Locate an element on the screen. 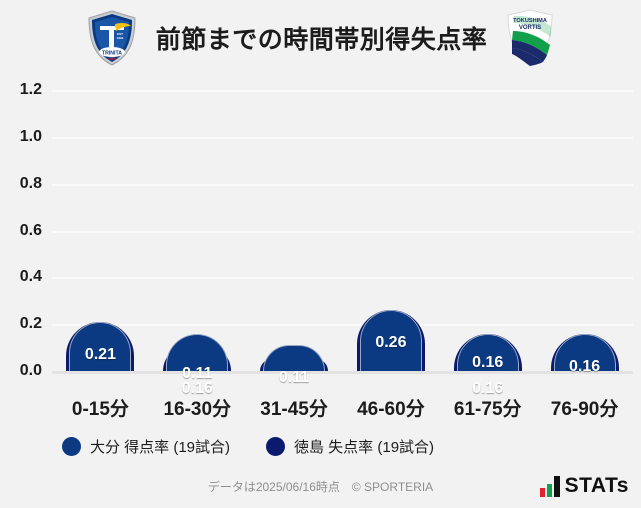  x-axis: 0-15分 16-30分 31-45分 46-60分 61-75分 76-90分 is located at coordinates (342, 407).